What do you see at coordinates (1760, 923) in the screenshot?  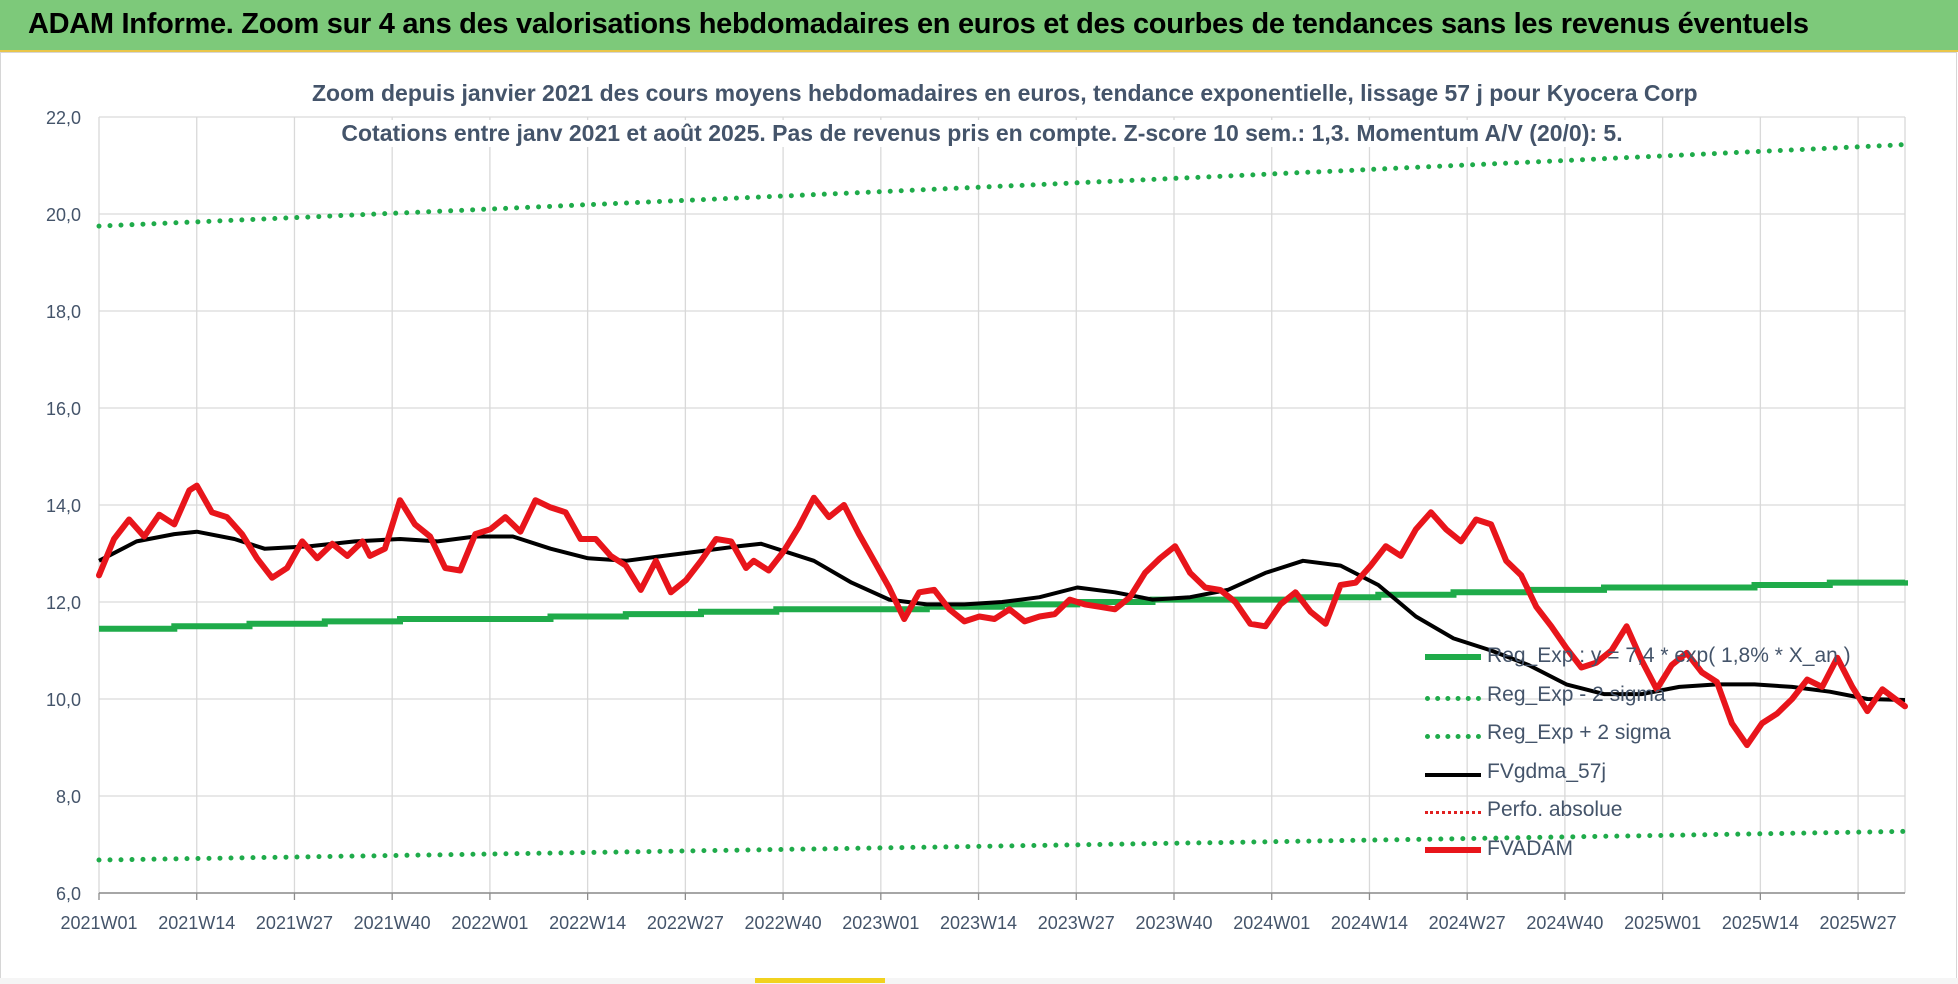 I see `x-tick-label: 2025W14` at bounding box center [1760, 923].